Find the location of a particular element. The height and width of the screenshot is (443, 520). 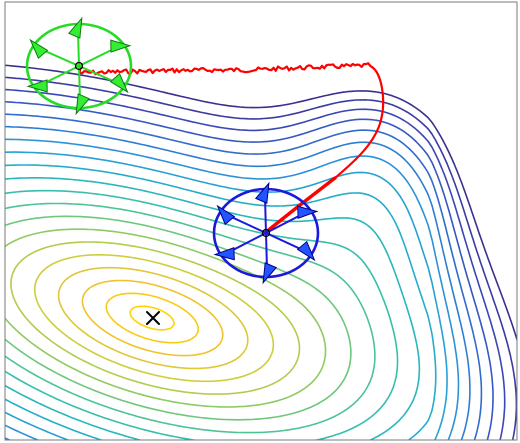

start-arrow-cluster is located at coordinates (79, 66).